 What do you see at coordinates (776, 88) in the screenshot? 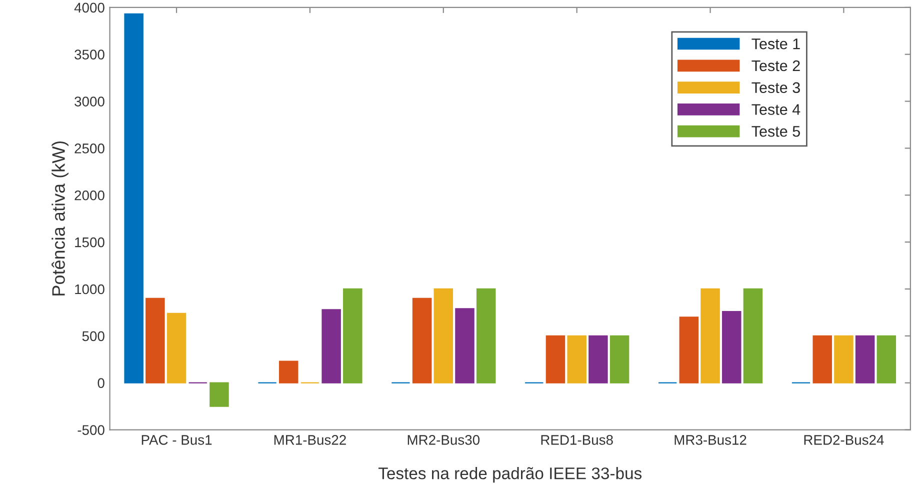
I see `legend-label: Teste 3` at bounding box center [776, 88].